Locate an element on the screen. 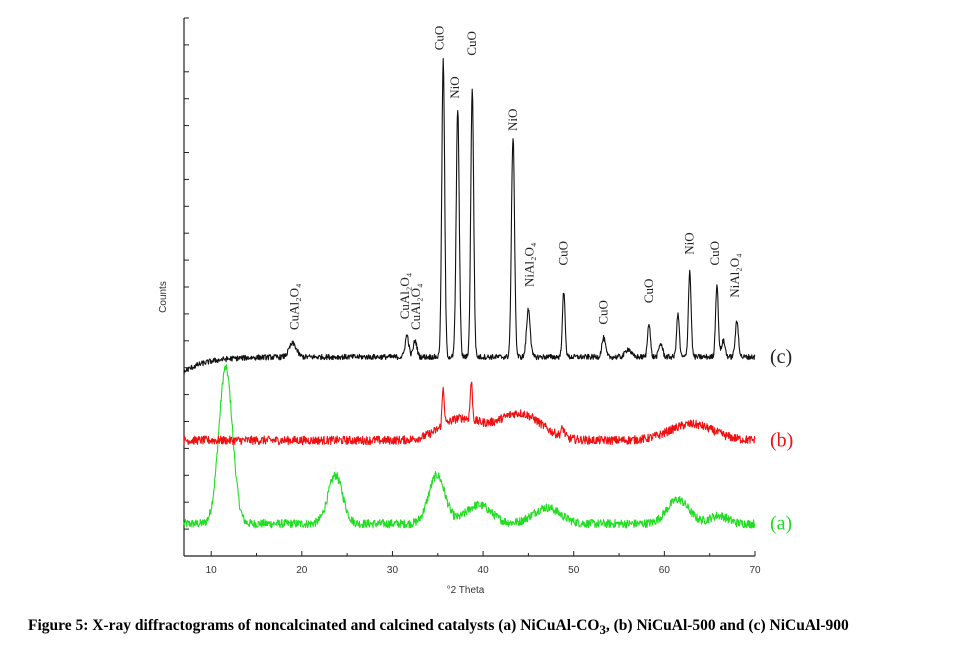 The image size is (980, 654). series-label-1: (b) is located at coordinates (781, 440).